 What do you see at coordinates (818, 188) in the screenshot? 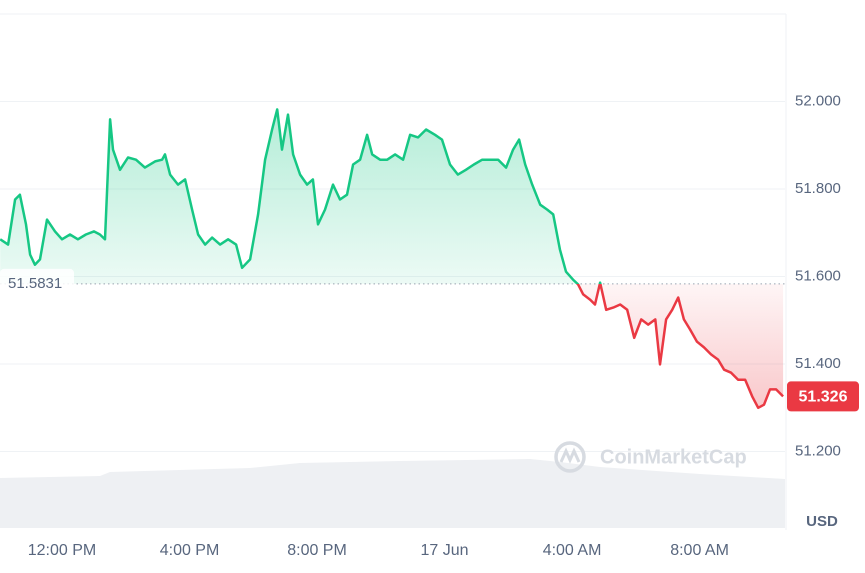
I see `y-tick-label: 51.800` at bounding box center [818, 188].